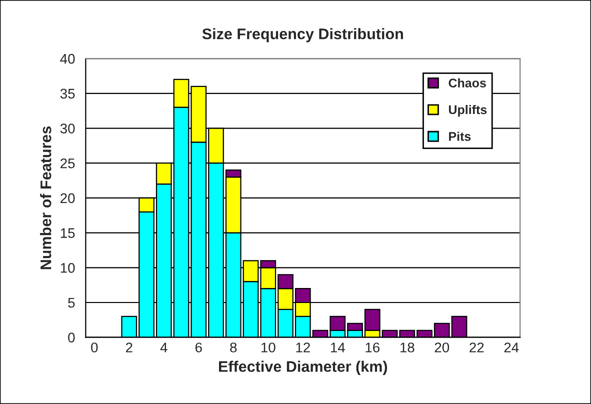 This screenshot has width=591, height=404. What do you see at coordinates (129, 347) in the screenshot?
I see `x-tick-label: 2` at bounding box center [129, 347].